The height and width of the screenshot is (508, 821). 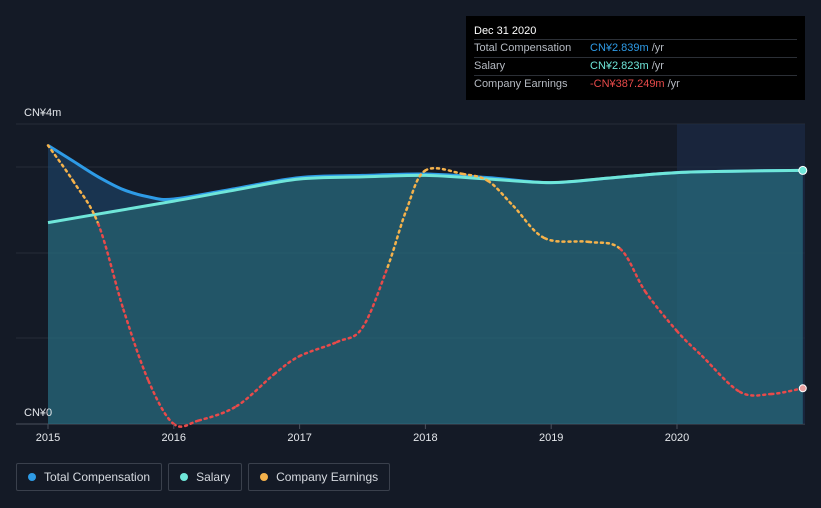 I want to click on legend-item-total-compensation: Total Compensation, so click(x=89, y=477).